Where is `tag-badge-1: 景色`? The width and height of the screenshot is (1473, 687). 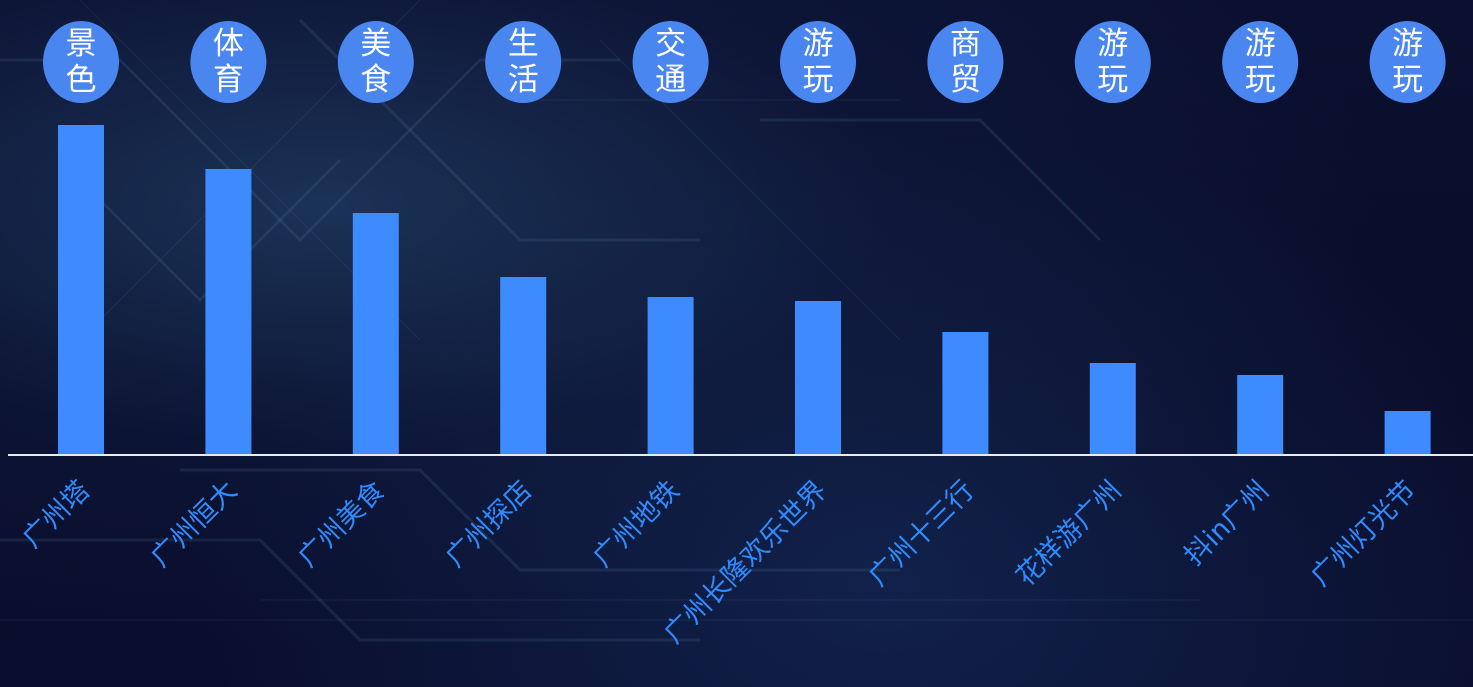
tag-badge-1: 景色 is located at coordinates (81, 62).